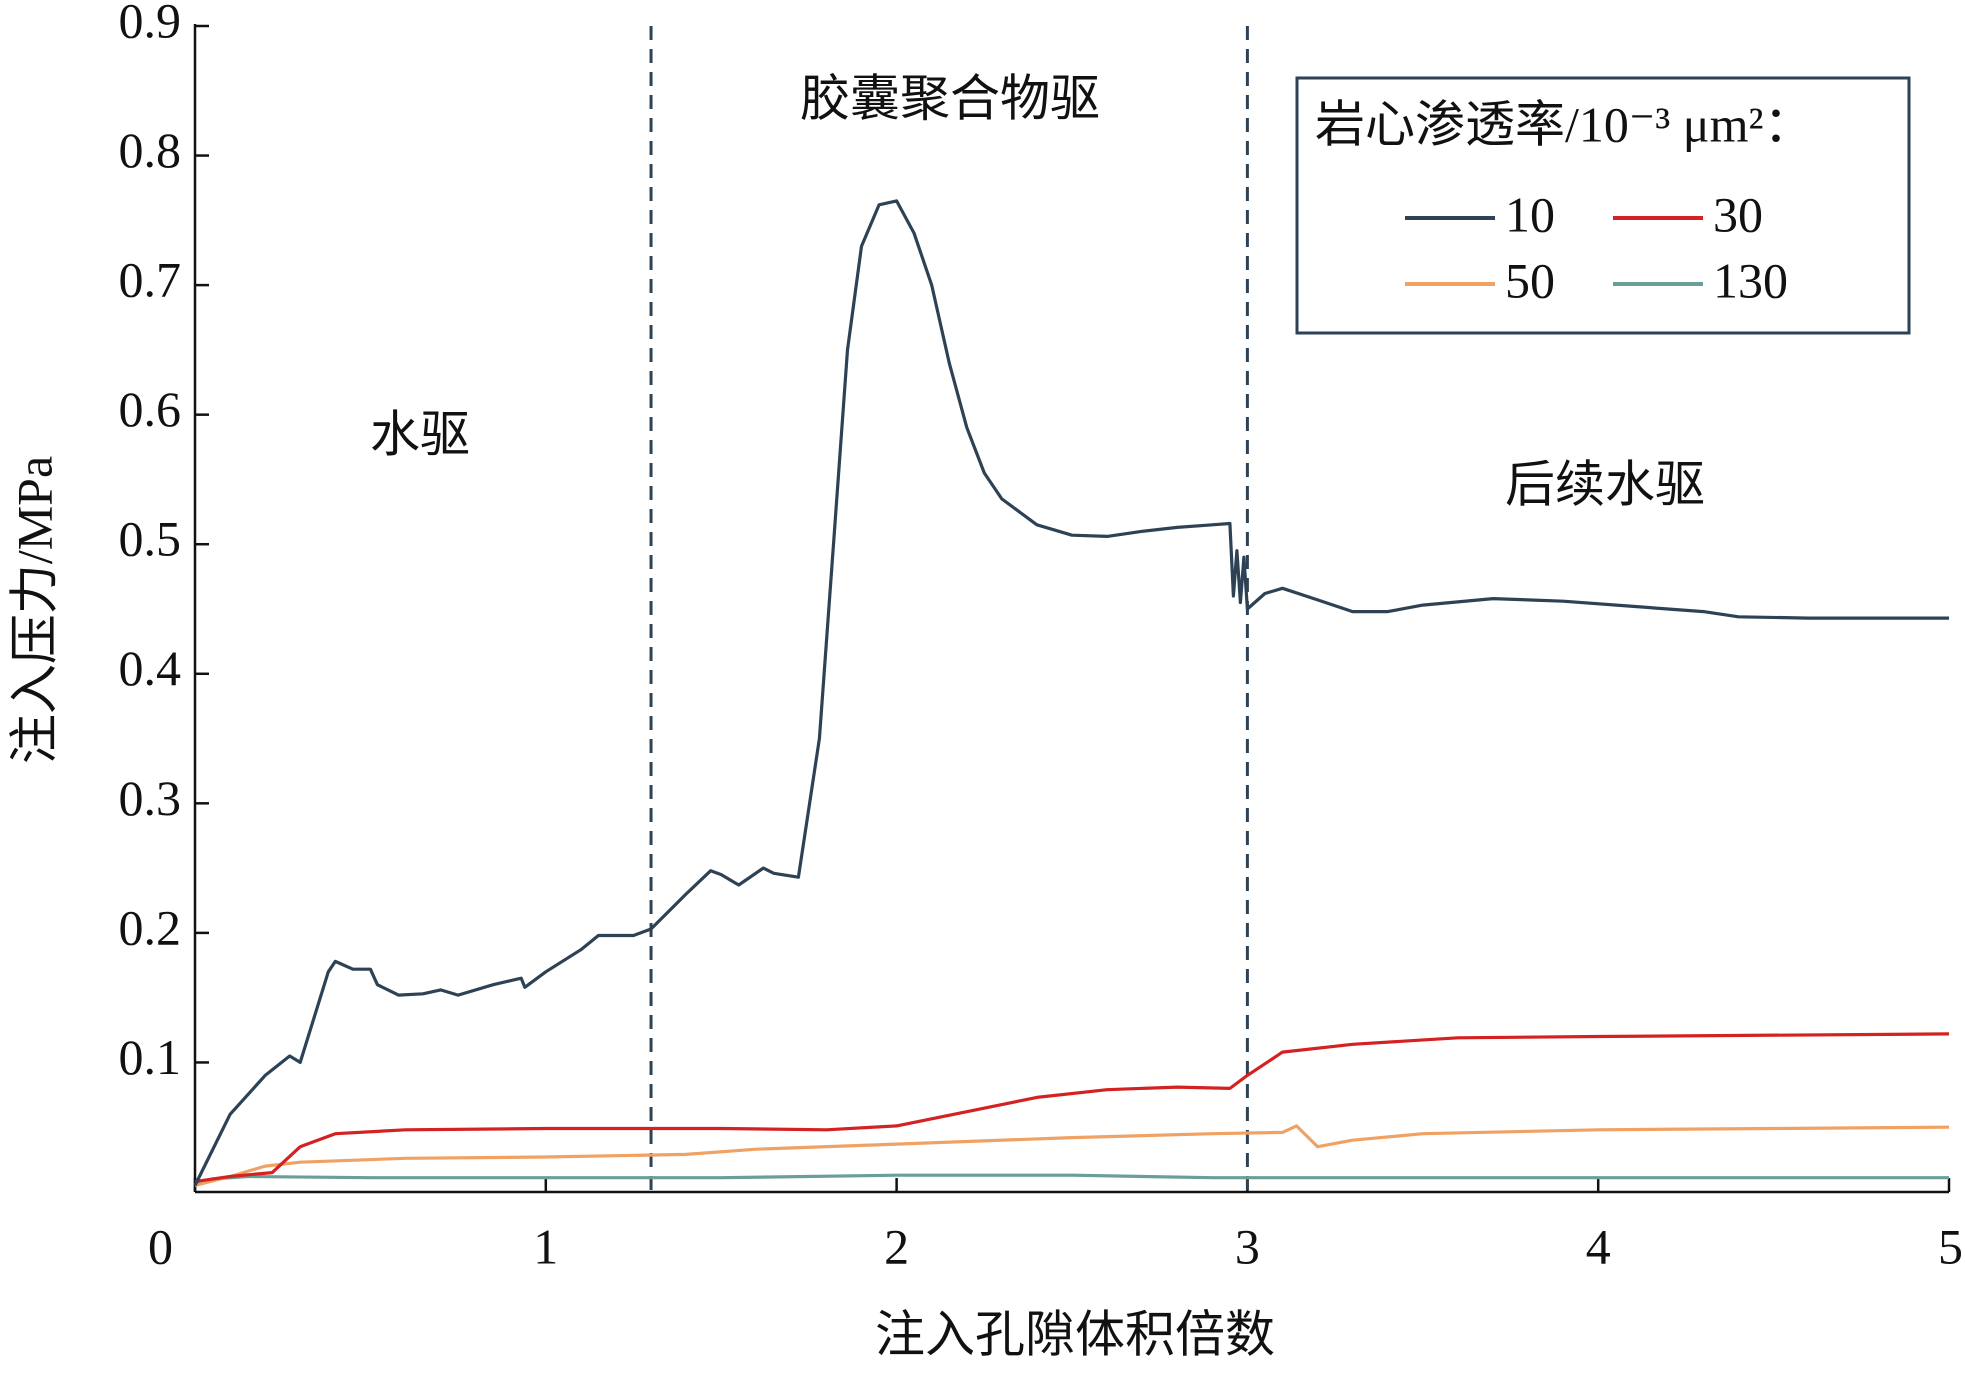 This screenshot has width=1965, height=1378. Describe the element at coordinates (1598, 1246) in the screenshot. I see `x-tick-label: 4` at that location.